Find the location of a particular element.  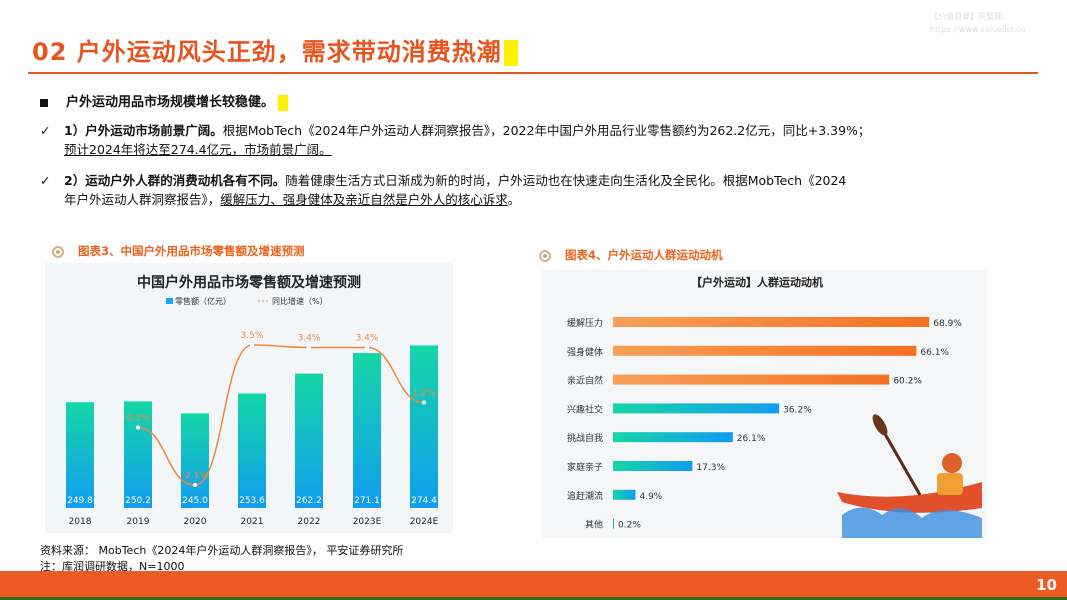

figure3-caption: 图表3、中国户外用品市场零售额及增速预测 is located at coordinates (178, 251).